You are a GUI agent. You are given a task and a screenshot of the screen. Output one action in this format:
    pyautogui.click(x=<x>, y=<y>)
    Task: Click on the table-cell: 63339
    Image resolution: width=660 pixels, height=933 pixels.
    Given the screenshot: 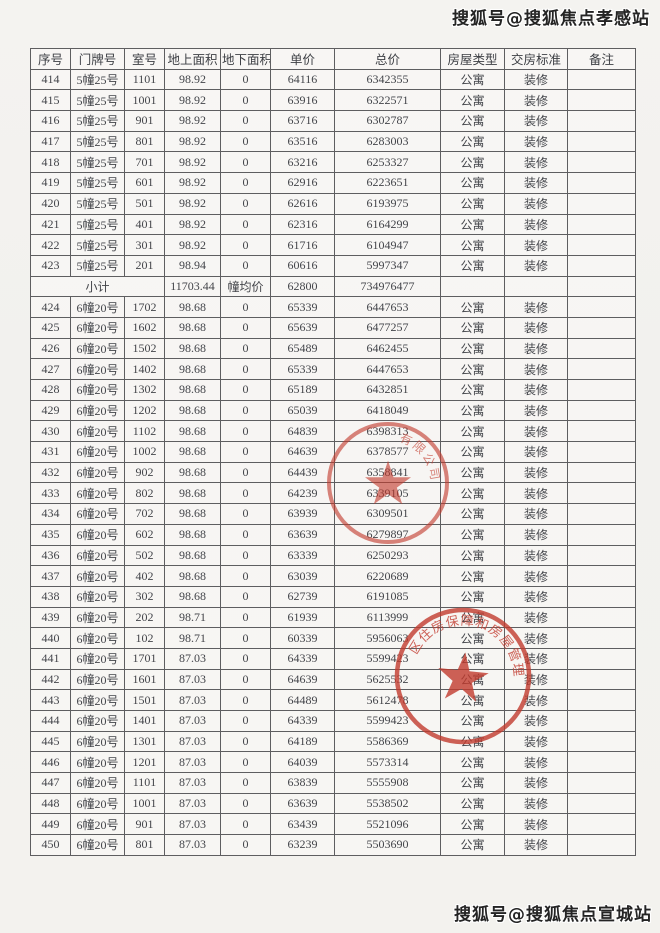 What is the action you would take?
    pyautogui.click(x=302, y=555)
    